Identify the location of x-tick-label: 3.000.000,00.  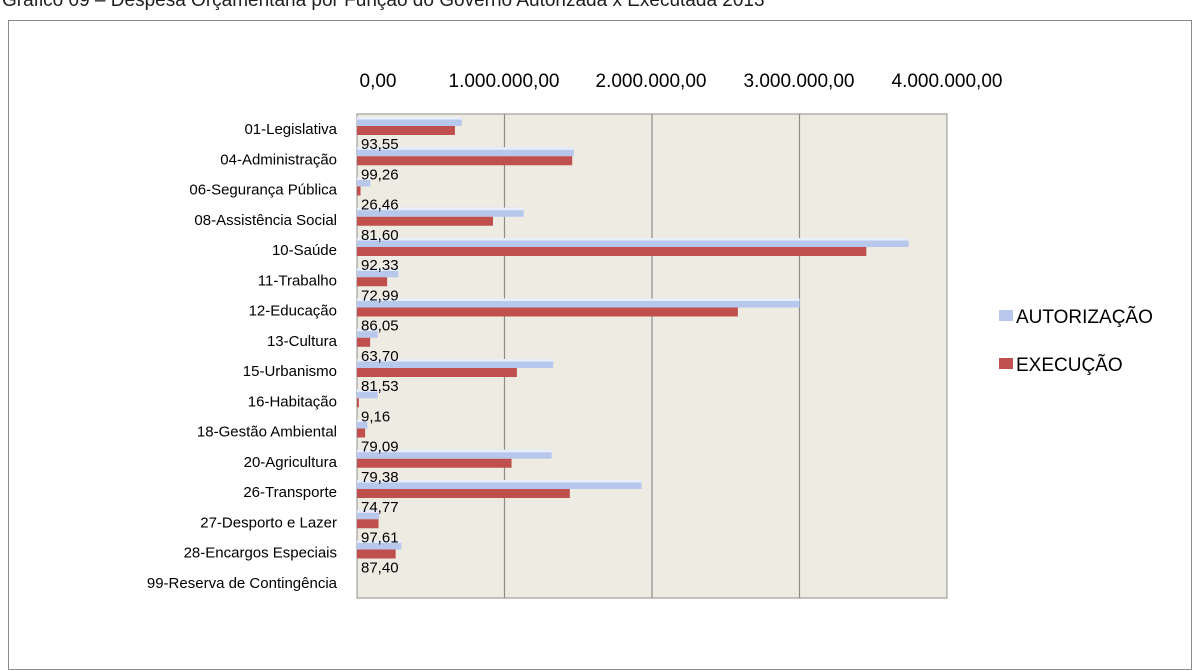
(799, 81).